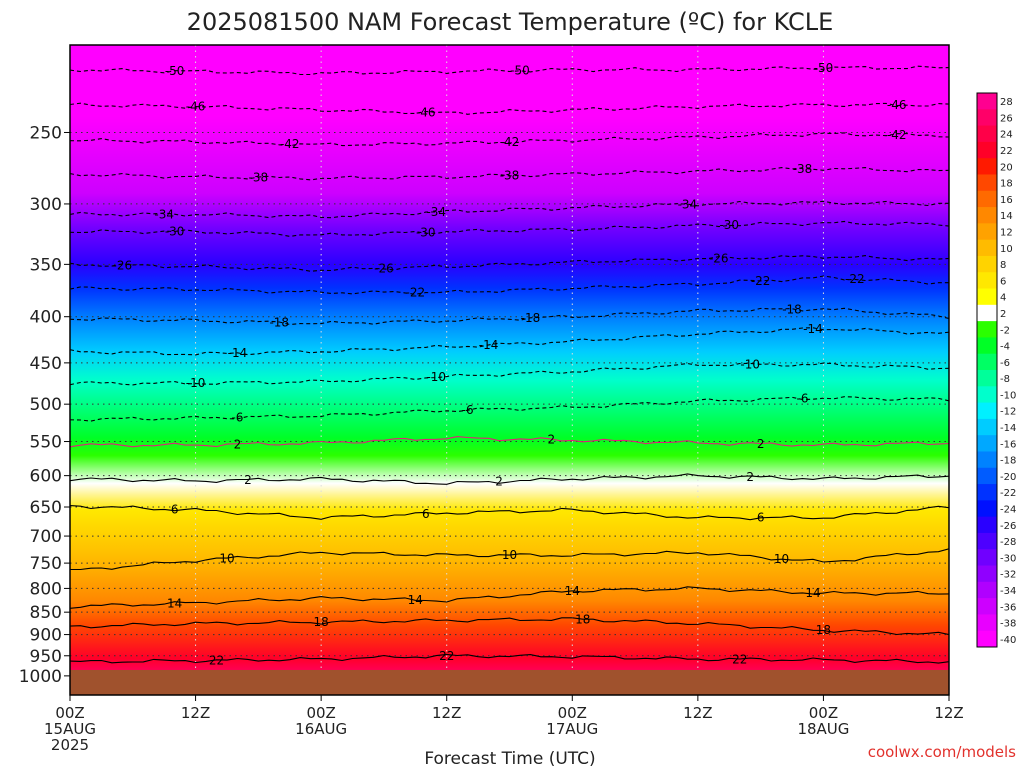 The height and width of the screenshot is (768, 1024). I want to click on x-axis-label: Forecast Time (UTC), so click(509, 758).